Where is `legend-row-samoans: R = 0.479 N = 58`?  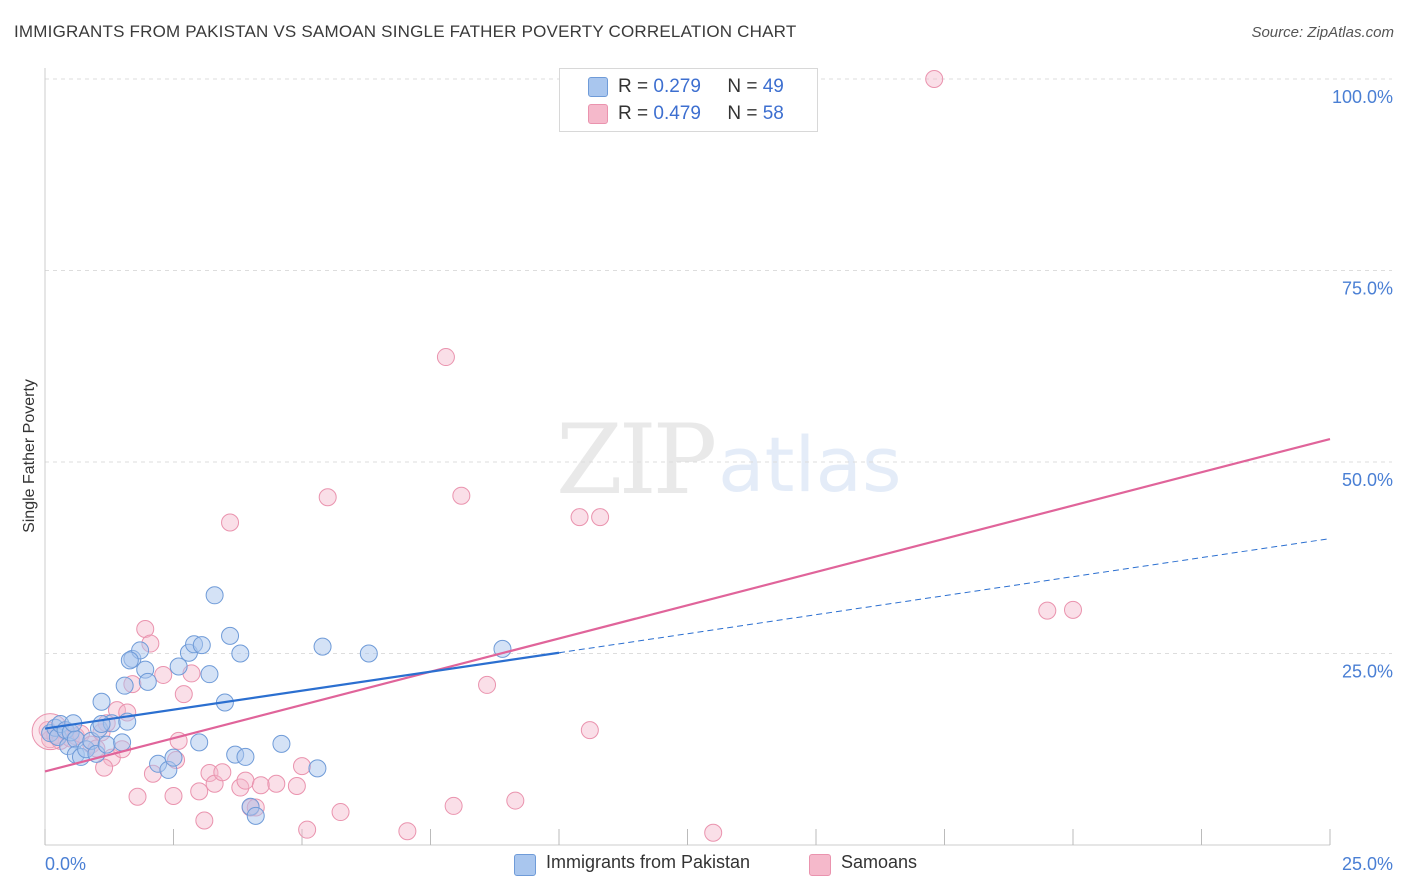 legend-row-samoans: R = 0.479 N = 58 is located at coordinates (688, 113).